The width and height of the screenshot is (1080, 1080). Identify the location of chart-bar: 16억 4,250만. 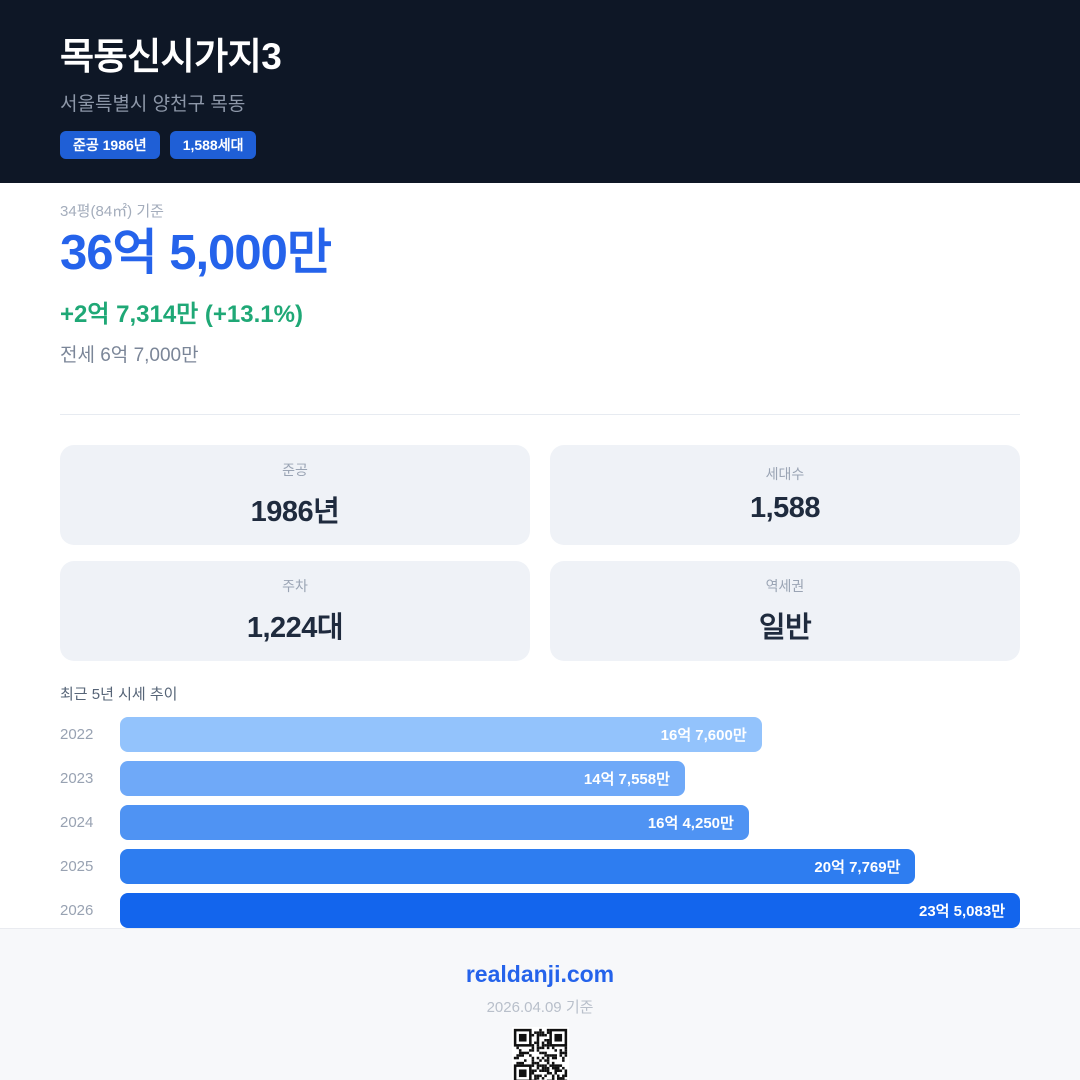
(434, 822).